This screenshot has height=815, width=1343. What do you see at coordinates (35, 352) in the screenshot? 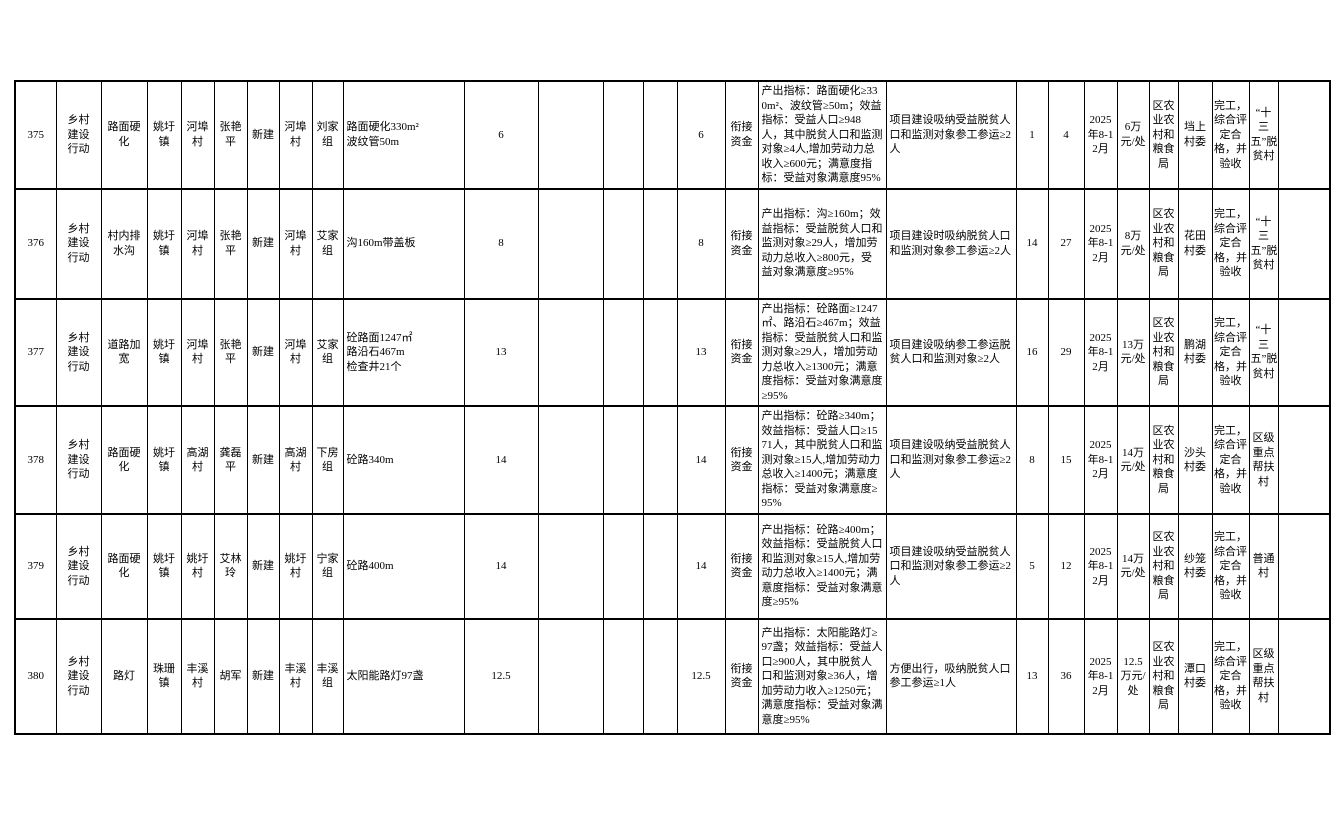
I see `row-number-cell: 377` at bounding box center [35, 352].